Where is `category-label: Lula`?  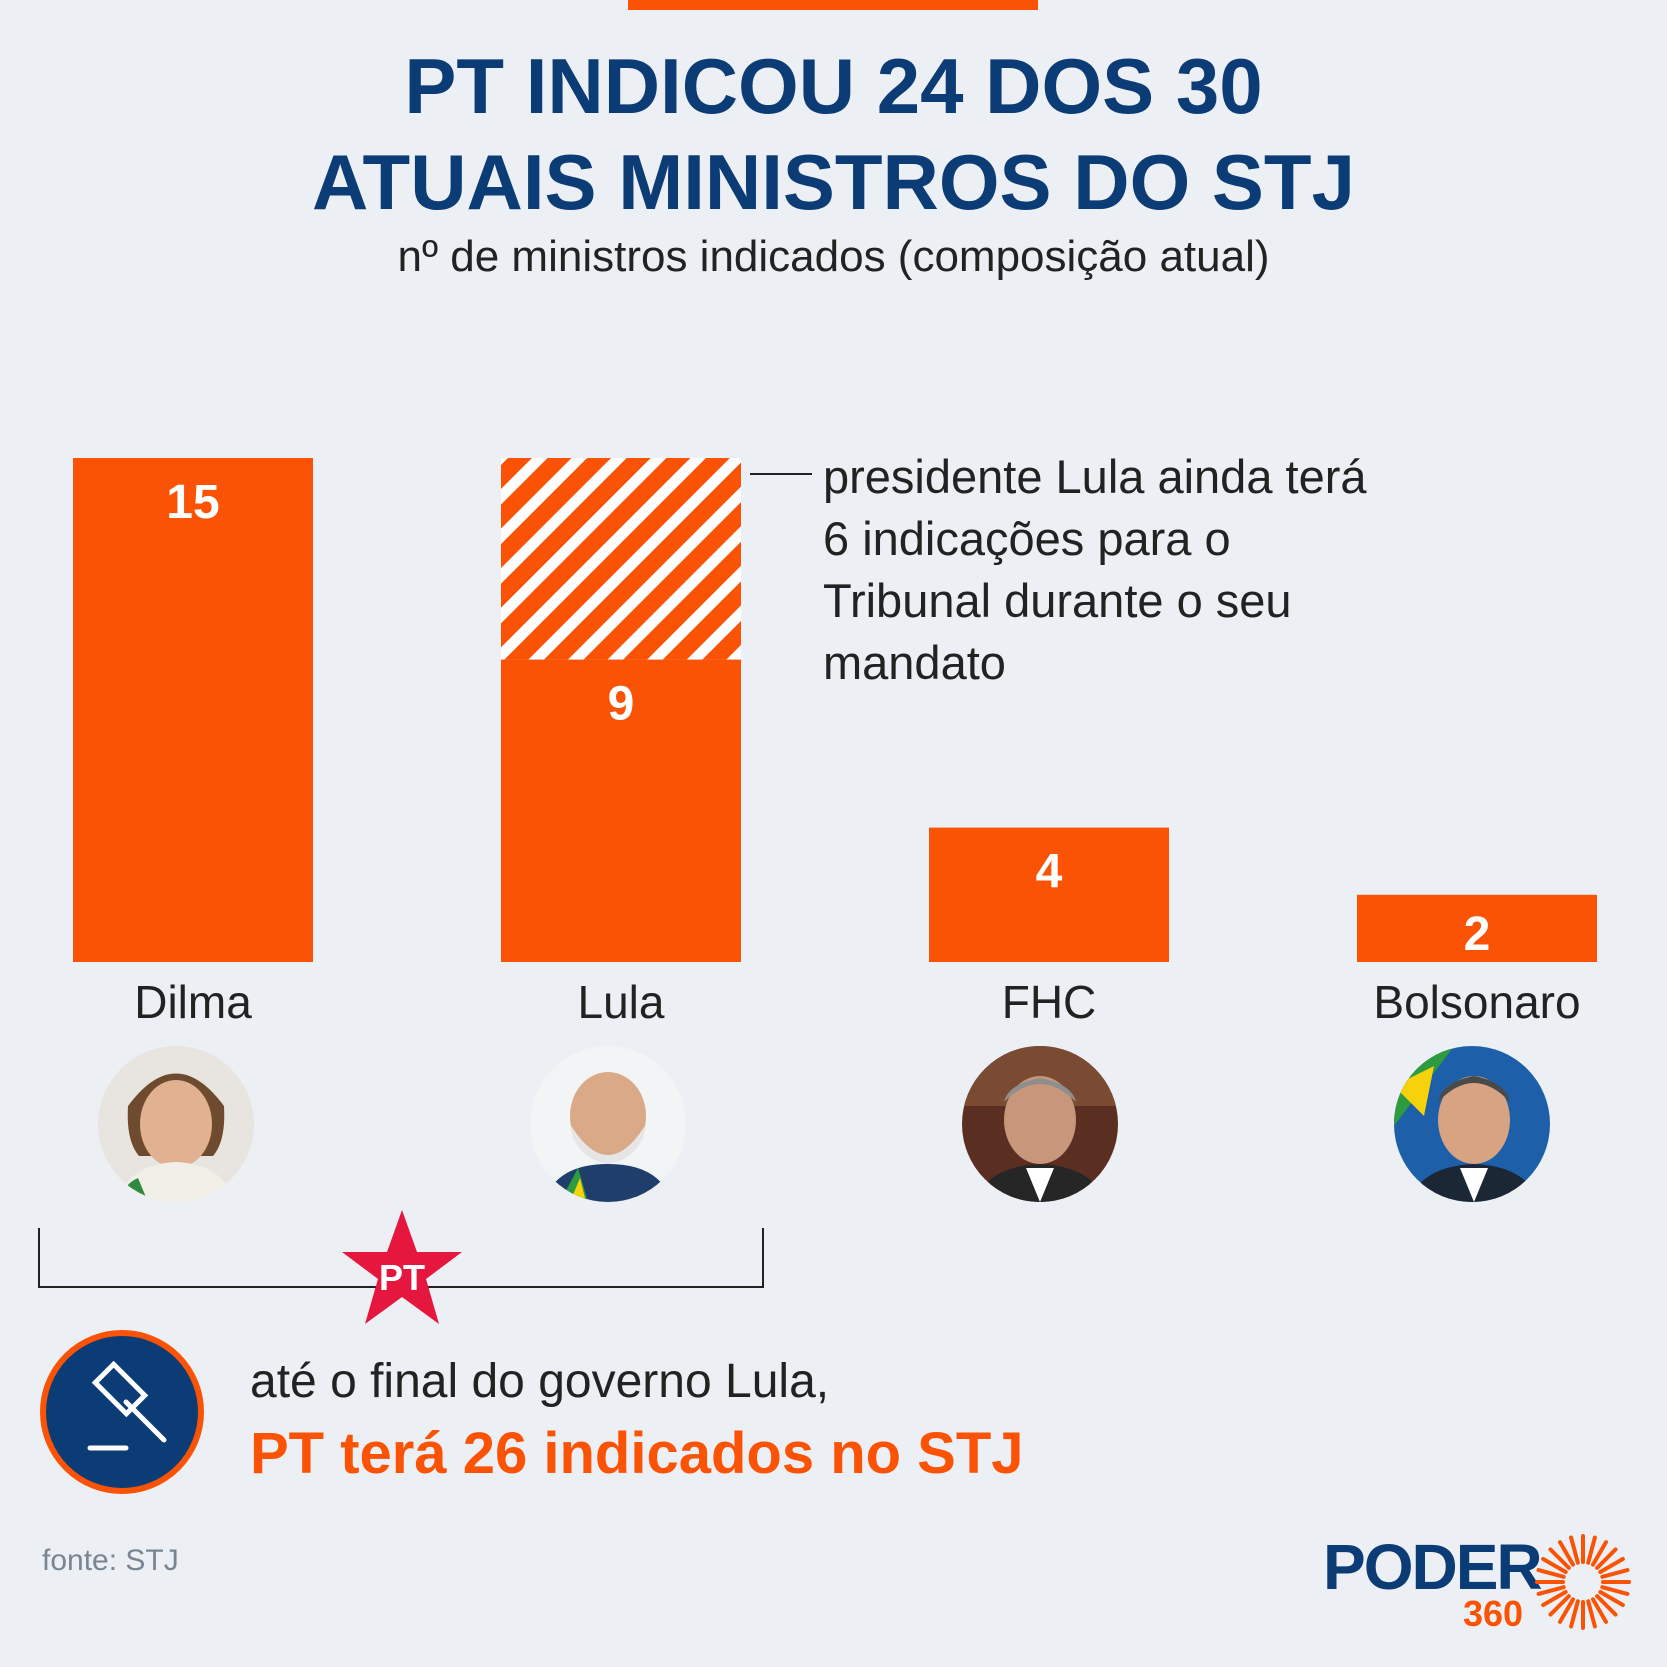
category-label: Lula is located at coordinates (621, 1002).